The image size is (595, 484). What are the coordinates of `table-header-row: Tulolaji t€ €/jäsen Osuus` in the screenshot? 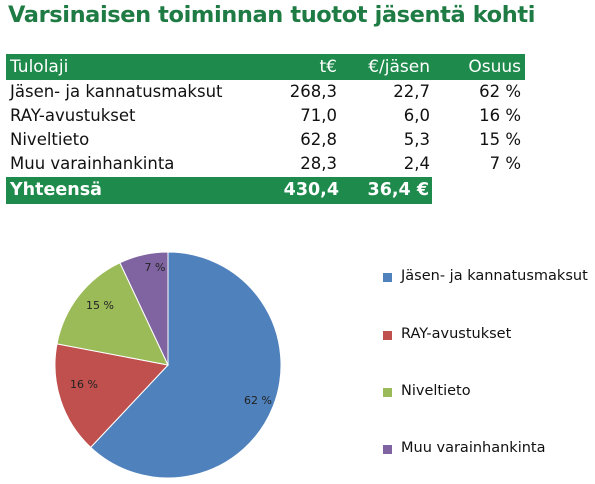 It's located at (265, 67).